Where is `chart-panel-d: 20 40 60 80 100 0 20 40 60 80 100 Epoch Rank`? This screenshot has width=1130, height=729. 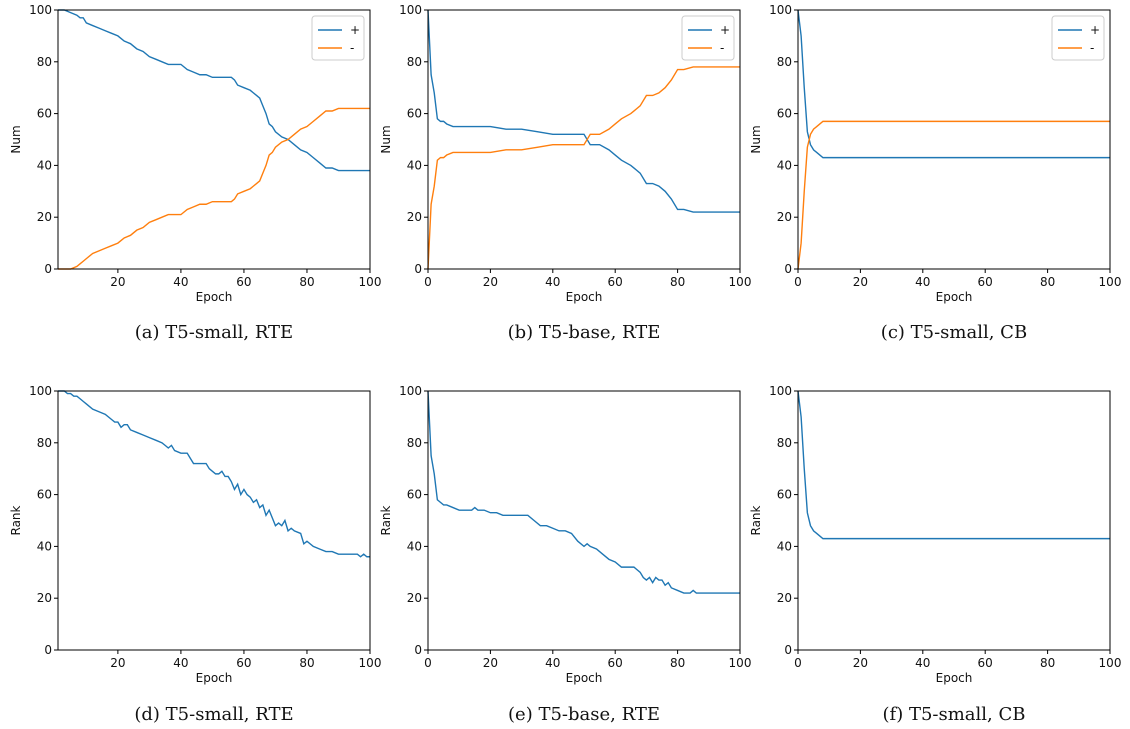
chart-panel-d: 20 40 60 80 100 0 20 40 60 80 100 Epoch Rank is located at coordinates (190, 535).